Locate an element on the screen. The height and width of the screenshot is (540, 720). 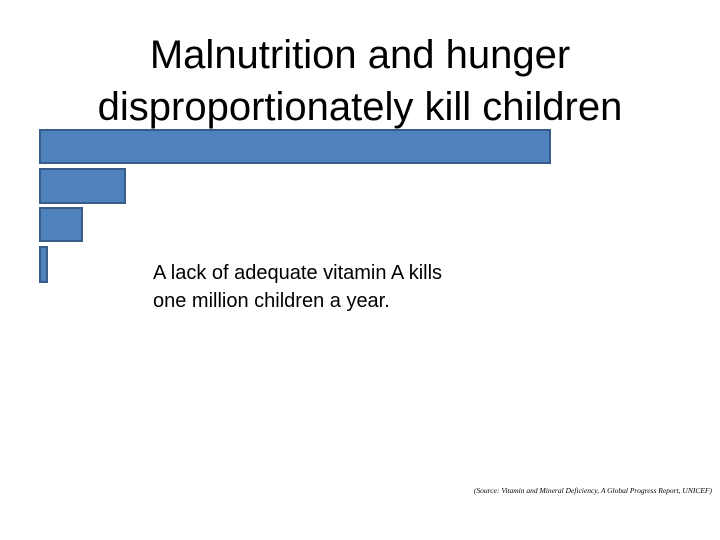
title-line: Malnutrition and hunger is located at coordinates (360, 55).